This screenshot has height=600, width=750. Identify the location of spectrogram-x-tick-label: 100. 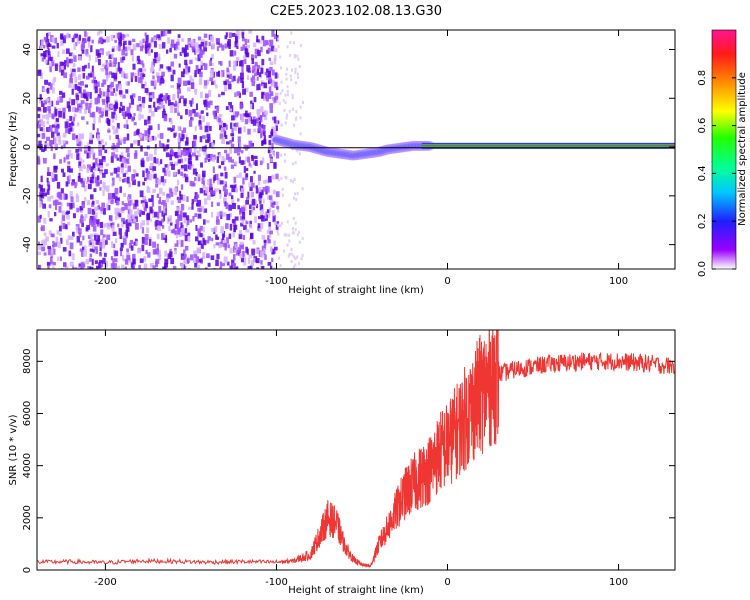
(618, 281).